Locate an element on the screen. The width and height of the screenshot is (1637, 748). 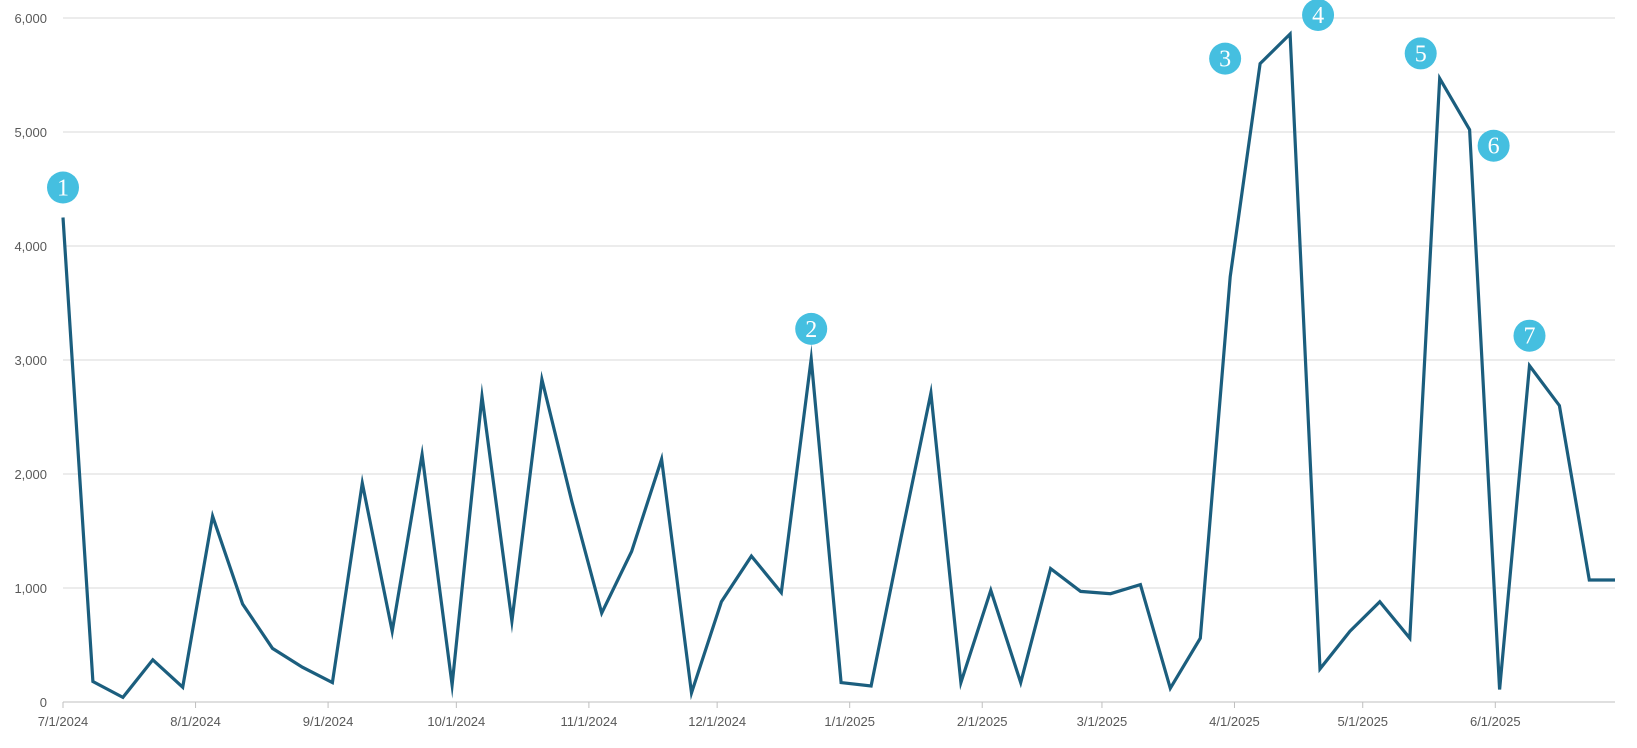
marker-label: 1 is located at coordinates (63, 189).